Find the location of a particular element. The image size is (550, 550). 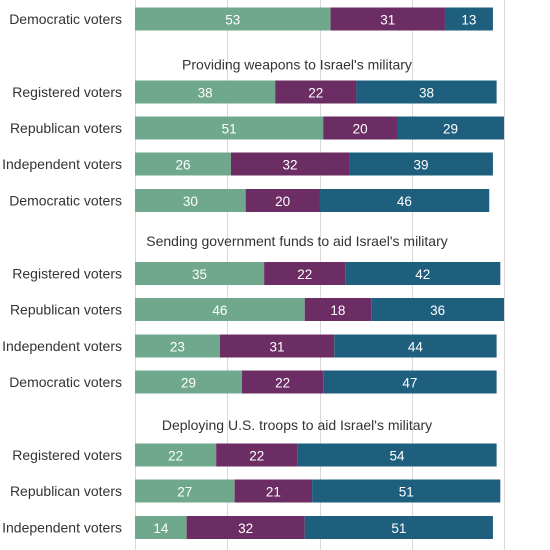

value-label: 30 is located at coordinates (190, 201).